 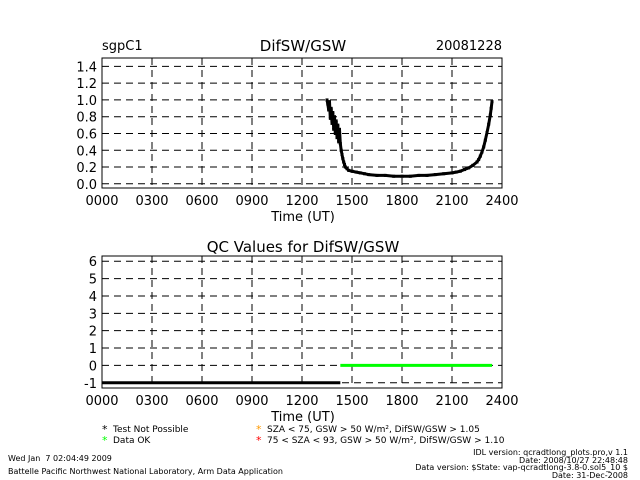 I want to click on plot1-series-trace, so click(x=409, y=138).